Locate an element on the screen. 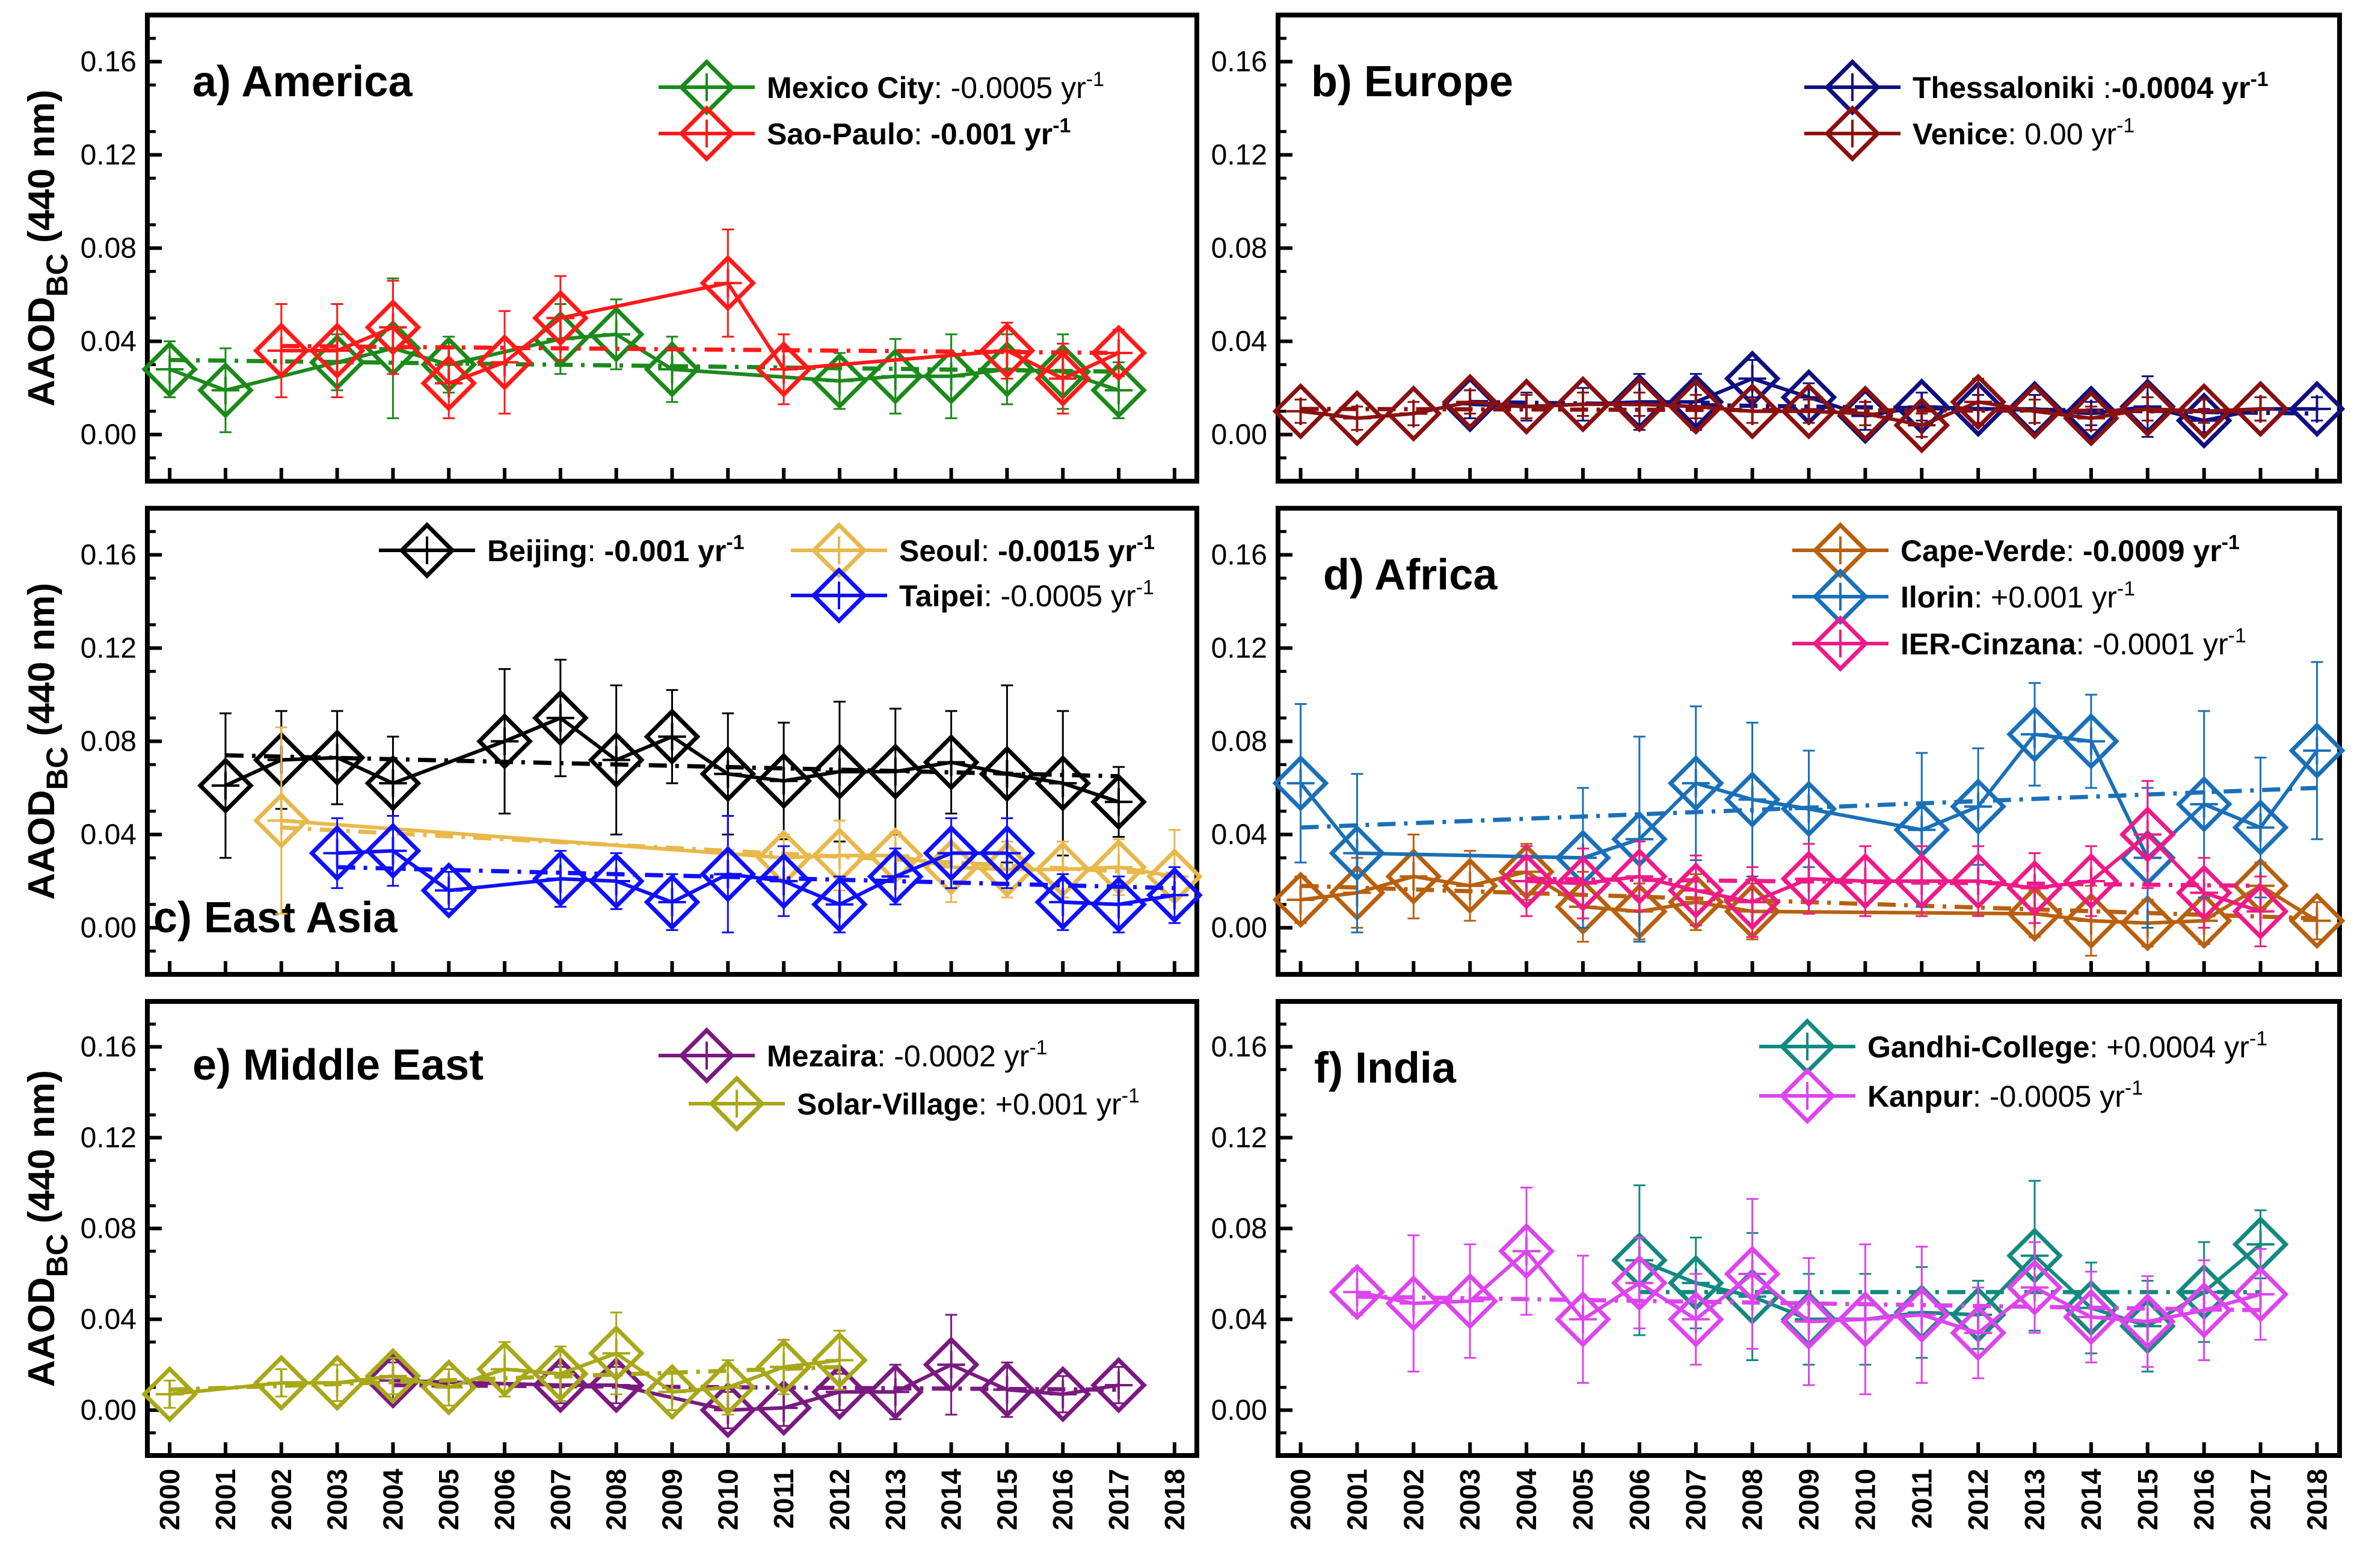 The height and width of the screenshot is (1568, 2357). legend-entry-kanpur: Kanpur: -0.0005 yr-1 is located at coordinates (1951, 1096).